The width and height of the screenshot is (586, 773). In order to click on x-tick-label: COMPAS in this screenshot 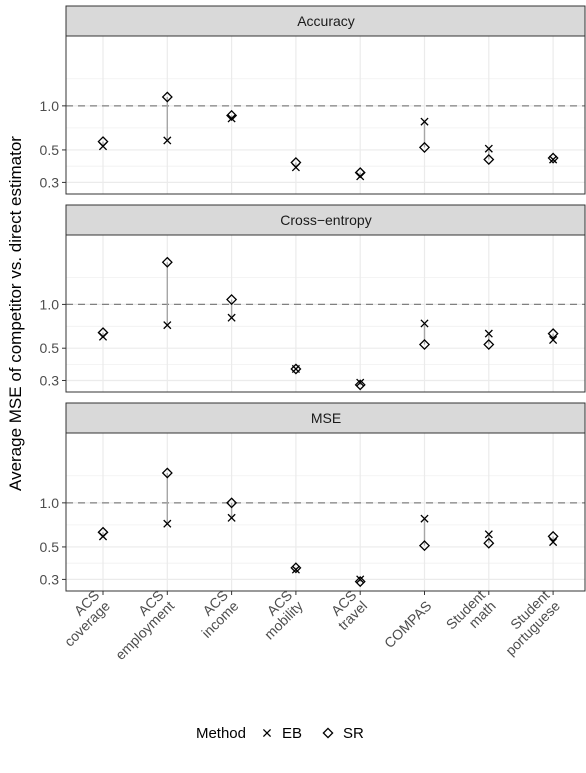, I will do `click(407, 624)`.